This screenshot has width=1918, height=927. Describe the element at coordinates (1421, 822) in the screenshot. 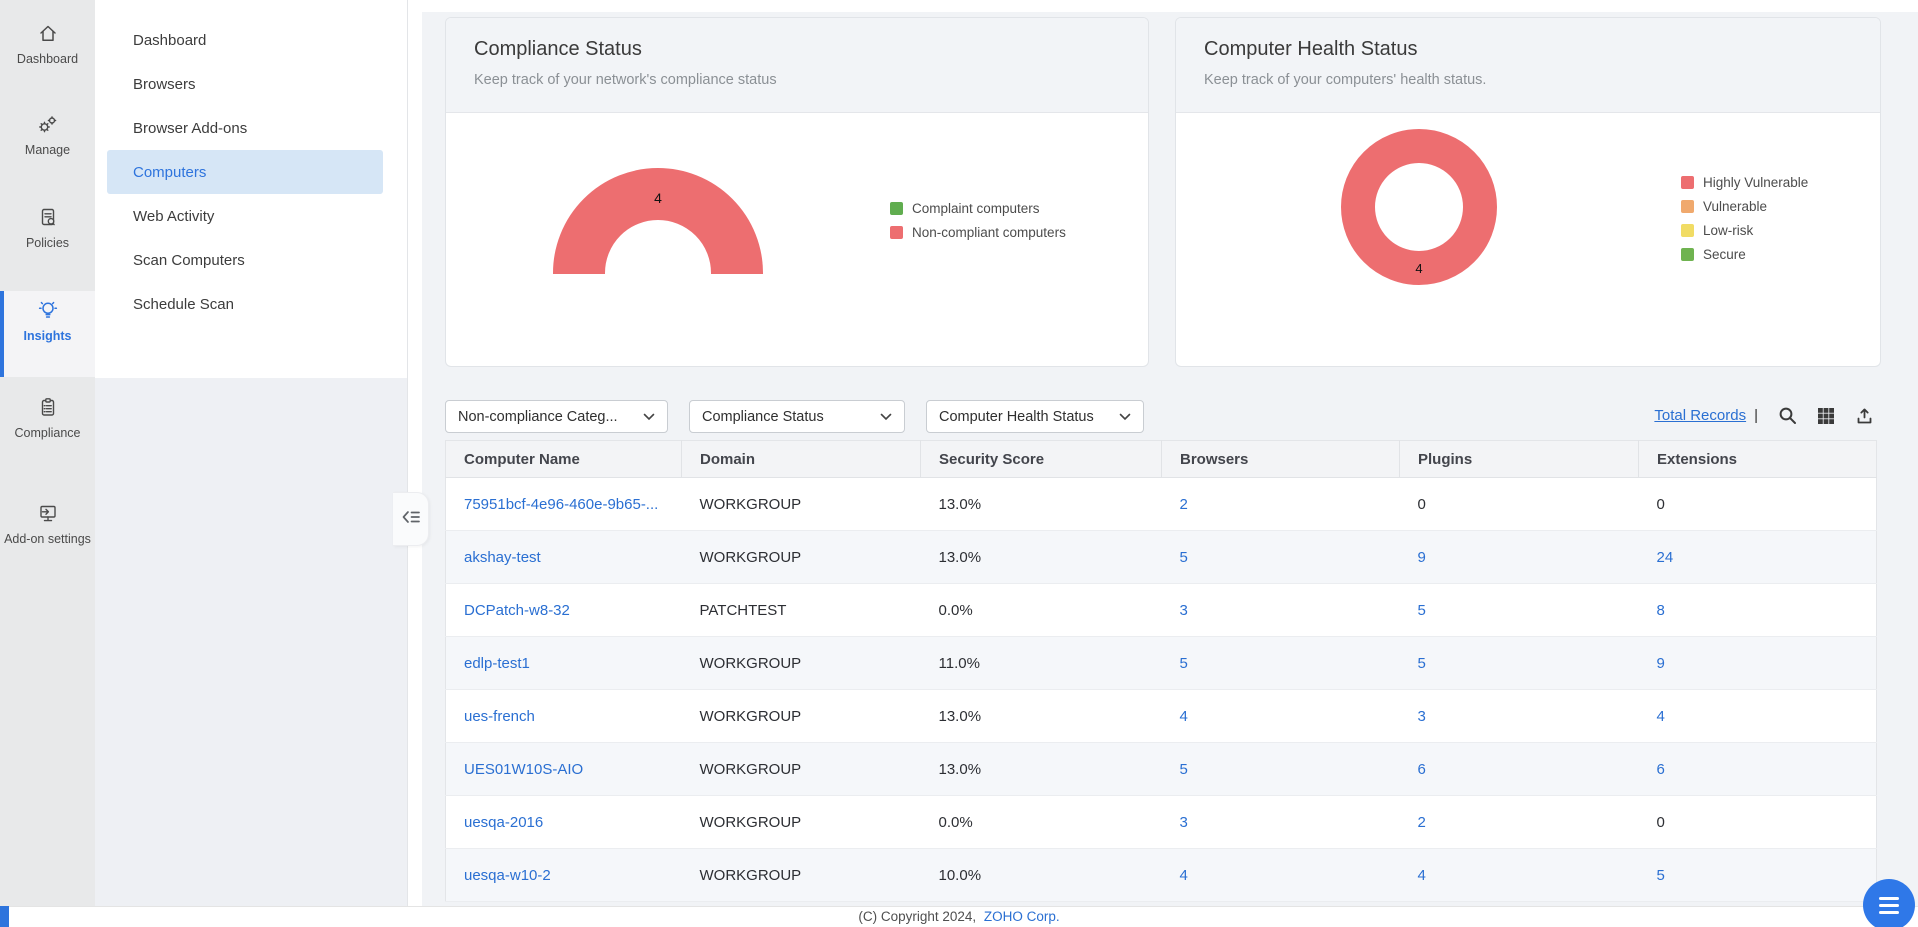

I see `plugins-count-cell-link: 2` at that location.